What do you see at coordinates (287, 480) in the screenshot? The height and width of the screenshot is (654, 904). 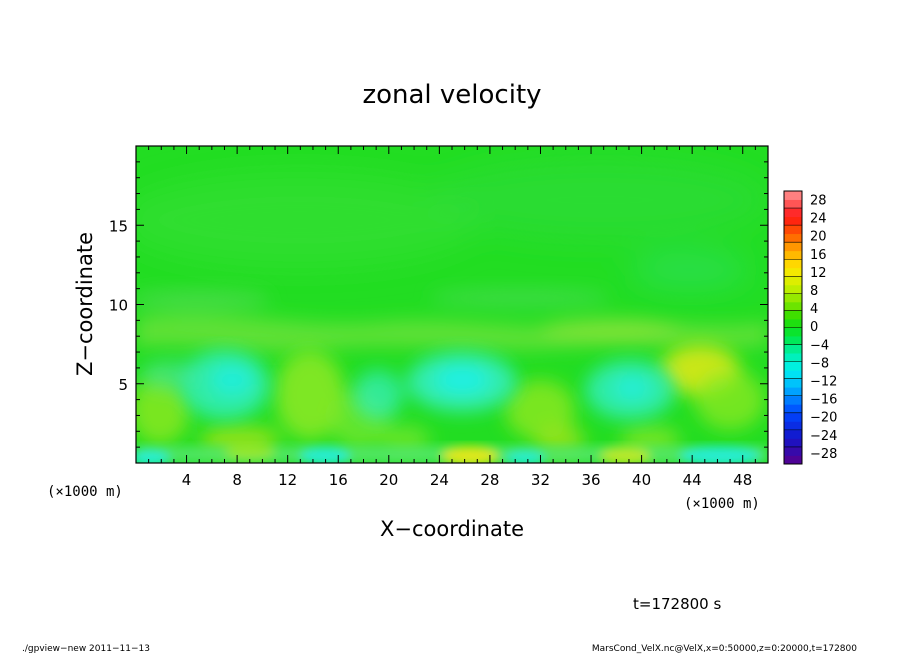 I see `x-tick-label: 12` at bounding box center [287, 480].